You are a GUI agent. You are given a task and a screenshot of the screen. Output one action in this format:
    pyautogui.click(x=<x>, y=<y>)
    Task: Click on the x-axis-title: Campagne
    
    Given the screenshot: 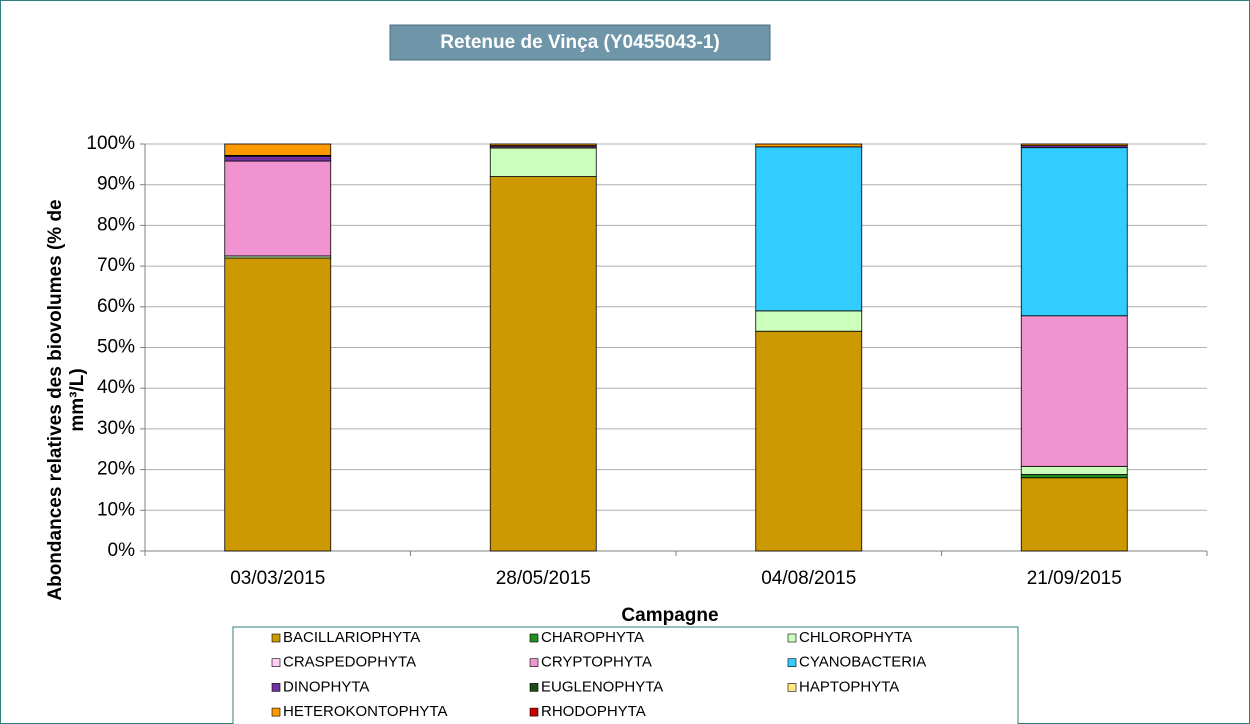 What is the action you would take?
    pyautogui.click(x=669, y=615)
    